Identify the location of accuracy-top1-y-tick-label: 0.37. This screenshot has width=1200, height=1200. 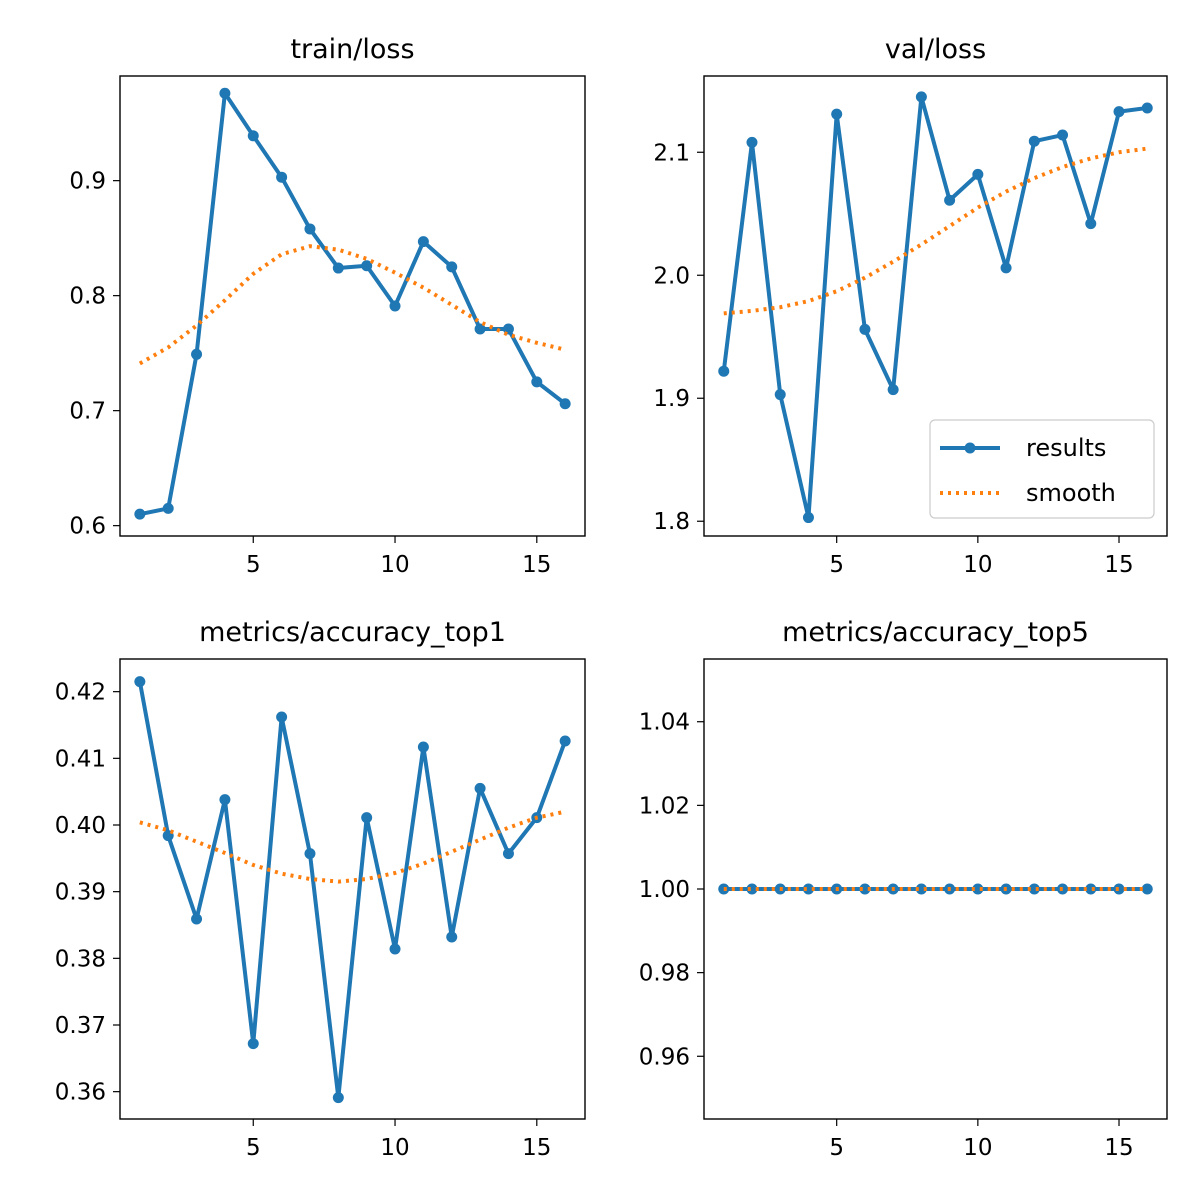
(80, 1026).